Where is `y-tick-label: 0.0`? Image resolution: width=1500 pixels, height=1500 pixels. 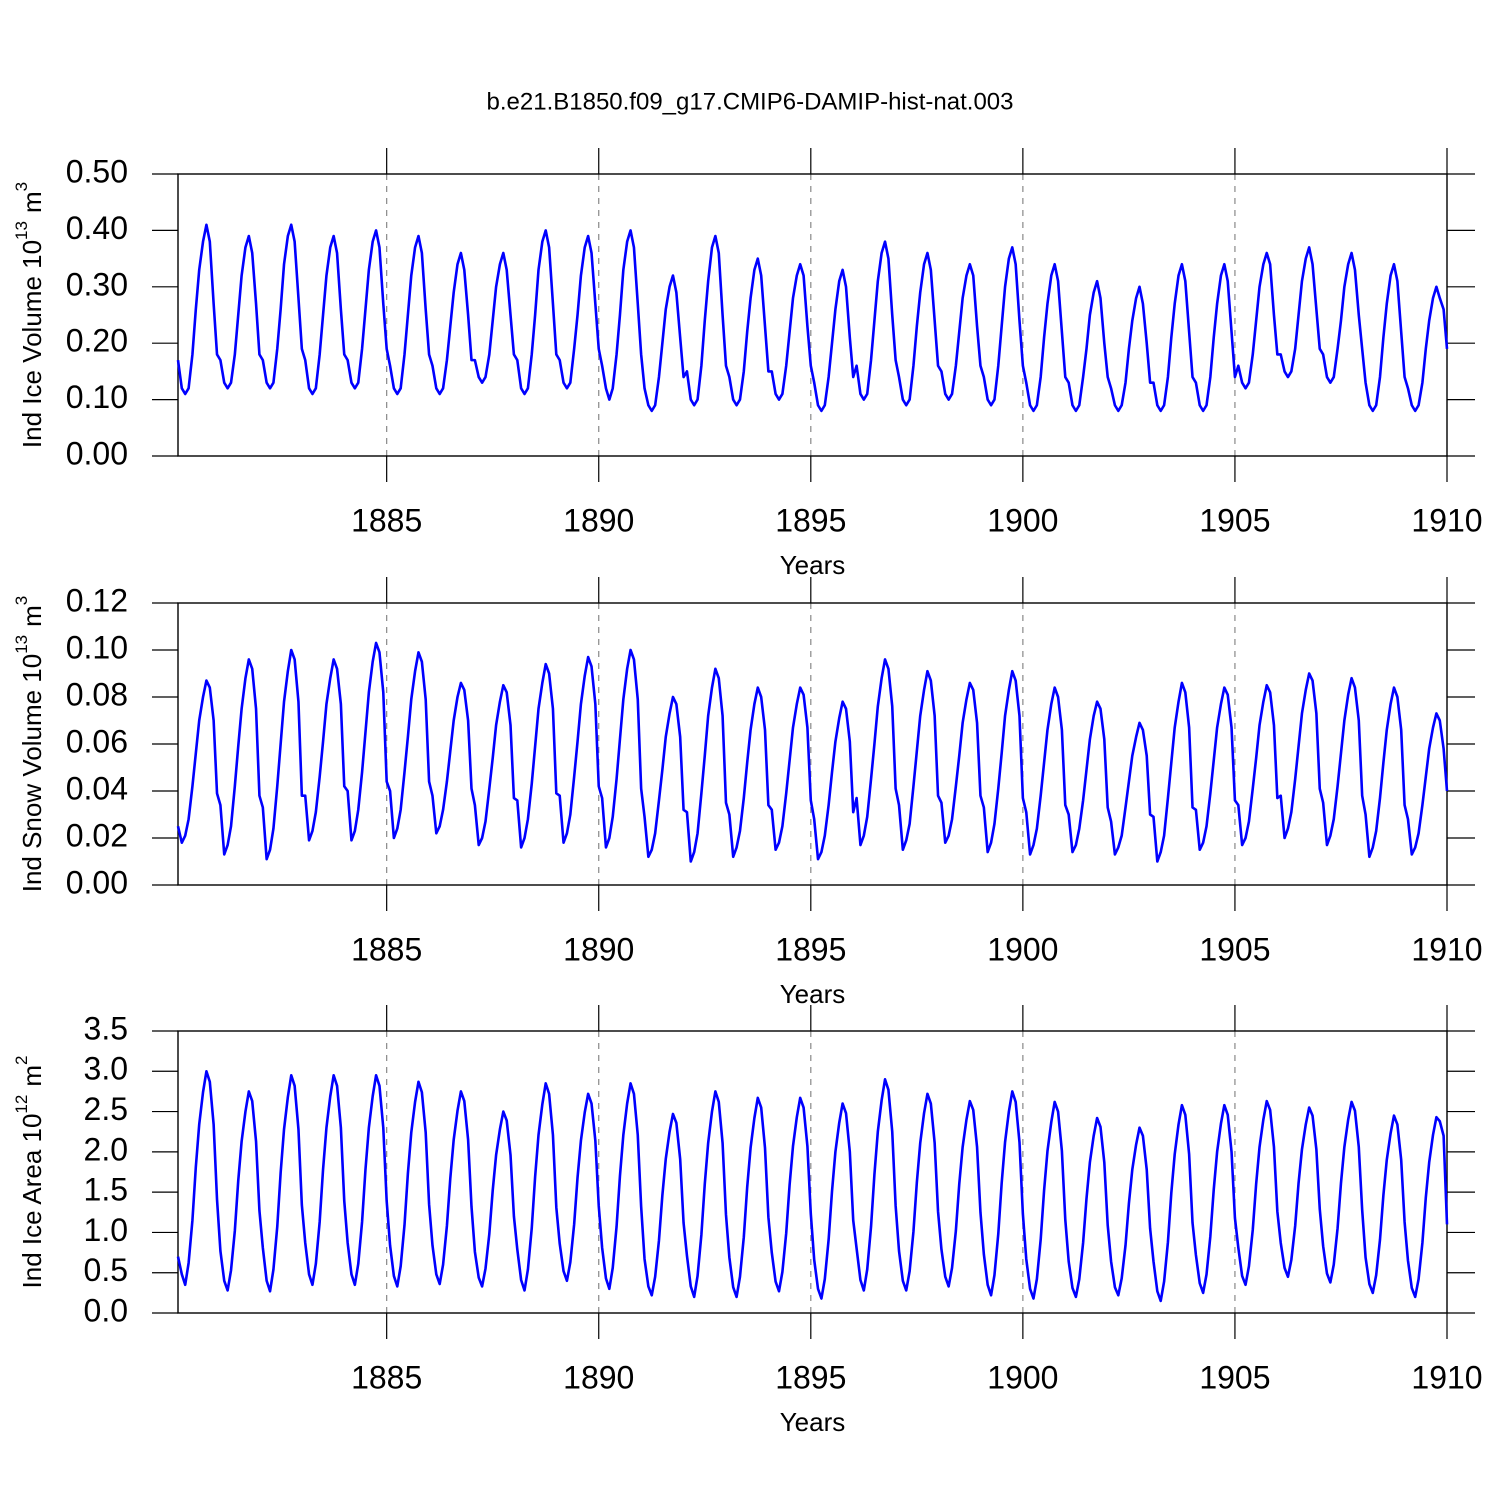 y-tick-label: 0.0 is located at coordinates (106, 1310).